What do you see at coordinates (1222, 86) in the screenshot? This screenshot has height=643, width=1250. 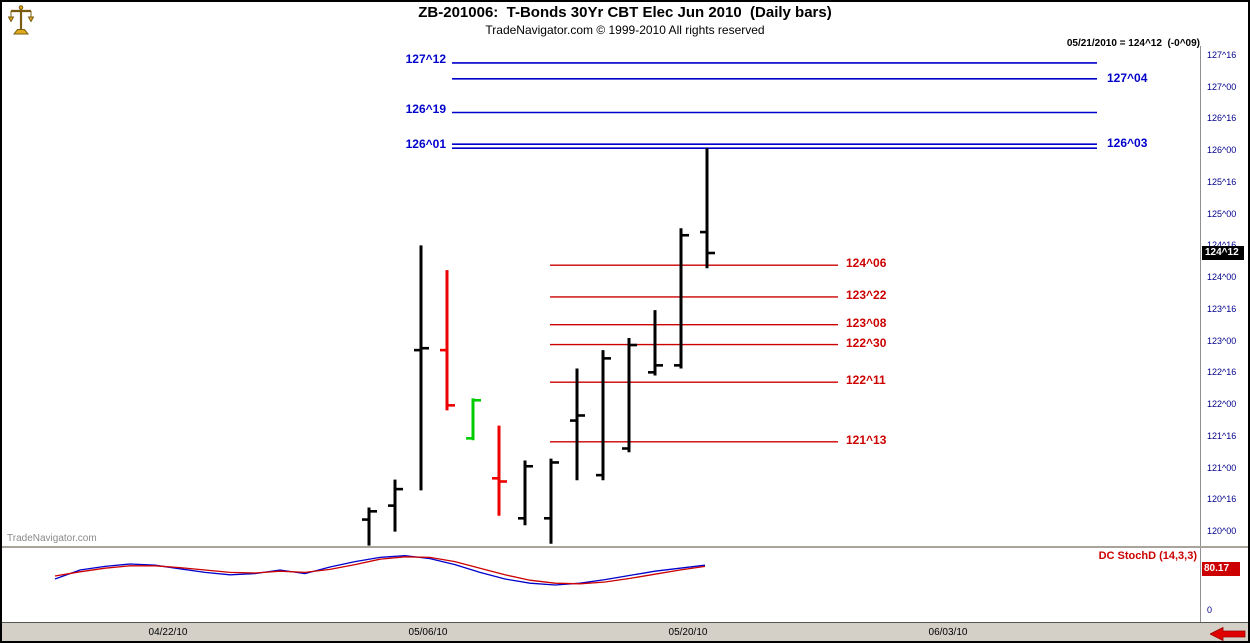 I see `price-axis-label: 127^00` at bounding box center [1222, 86].